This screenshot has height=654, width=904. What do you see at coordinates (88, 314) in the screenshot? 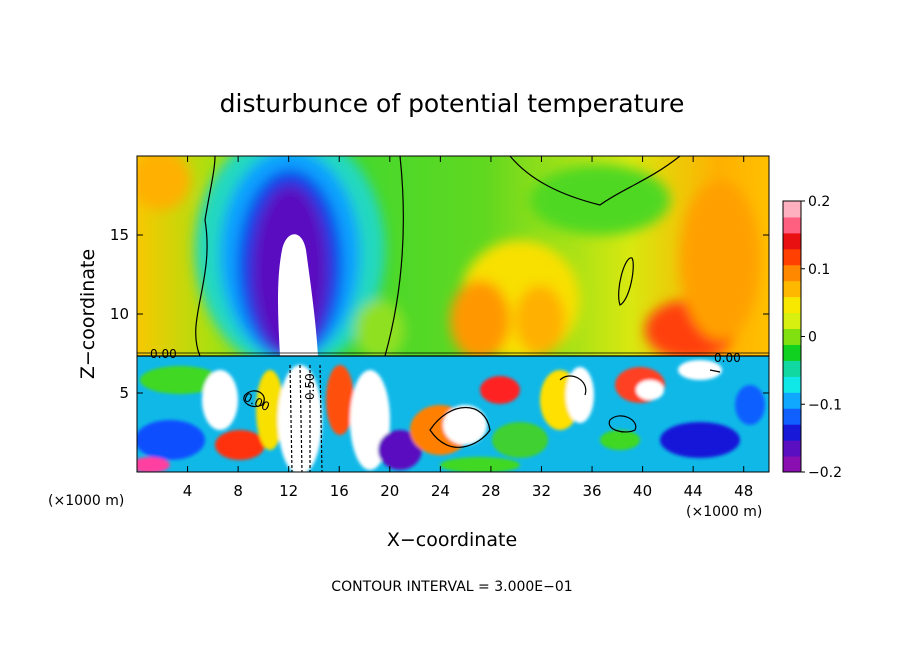
I see `y-axis-label: Z−coordinate` at bounding box center [88, 314].